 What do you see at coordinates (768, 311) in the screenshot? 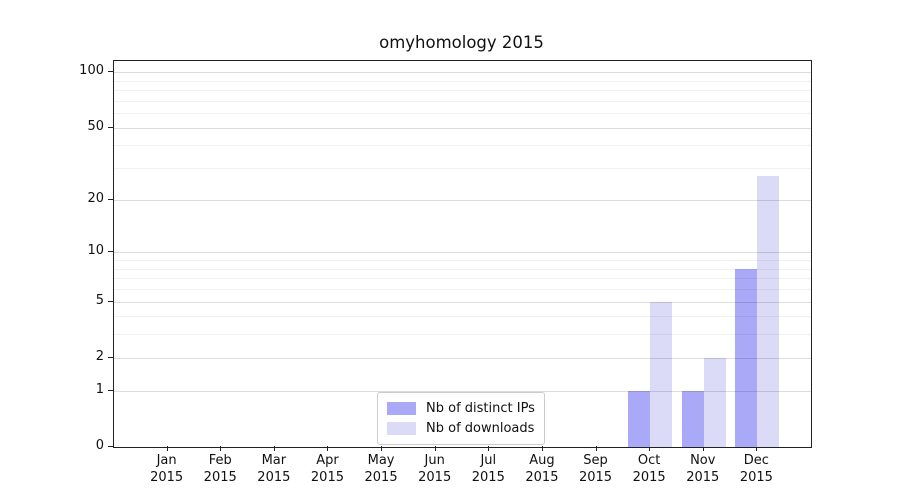
I see `bar-downloads-dec` at bounding box center [768, 311].